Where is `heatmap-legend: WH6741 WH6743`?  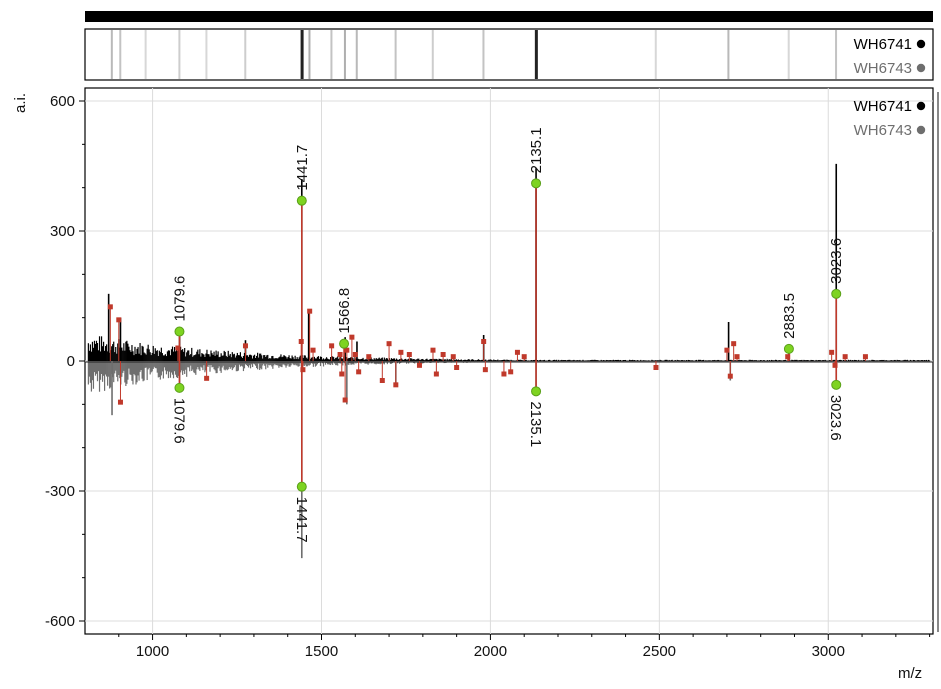 heatmap-legend: WH6741 WH6743 is located at coordinates (890, 56).